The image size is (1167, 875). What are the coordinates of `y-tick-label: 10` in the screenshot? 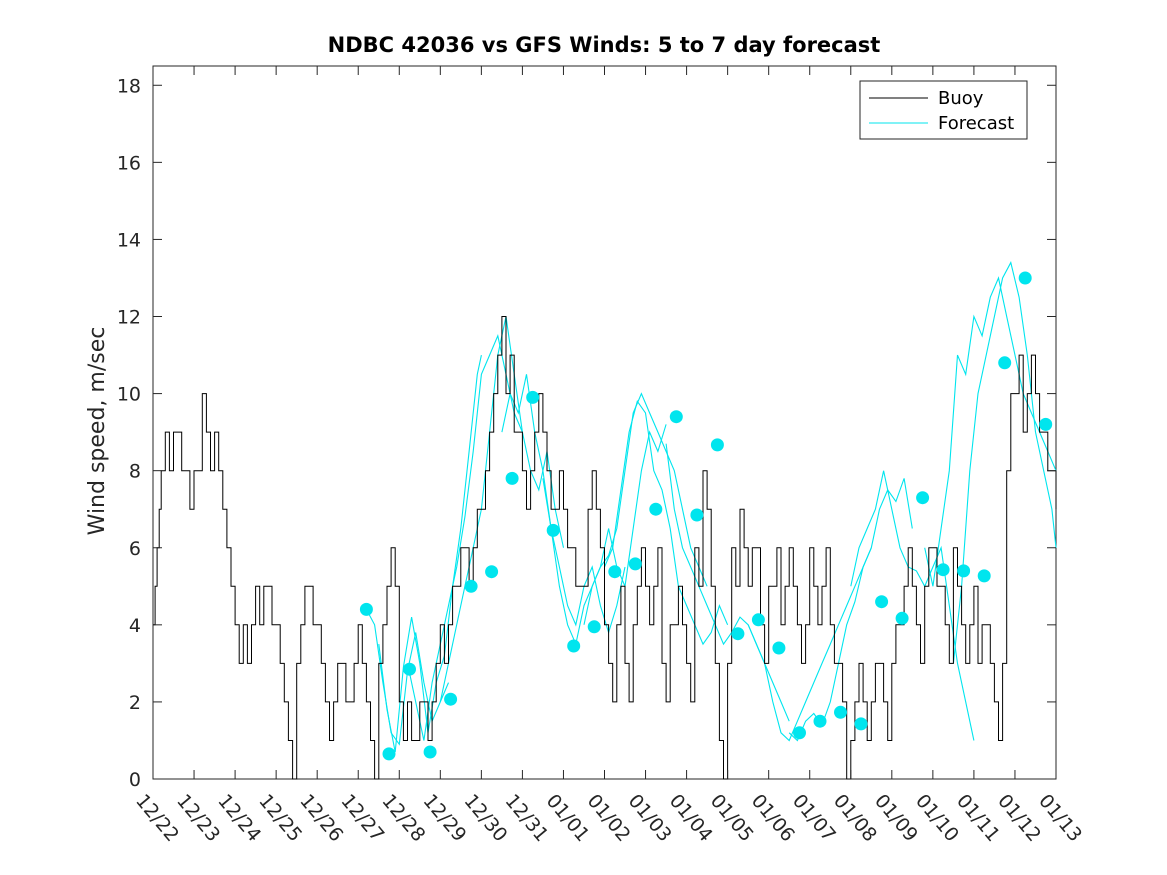 It's located at (129, 395).